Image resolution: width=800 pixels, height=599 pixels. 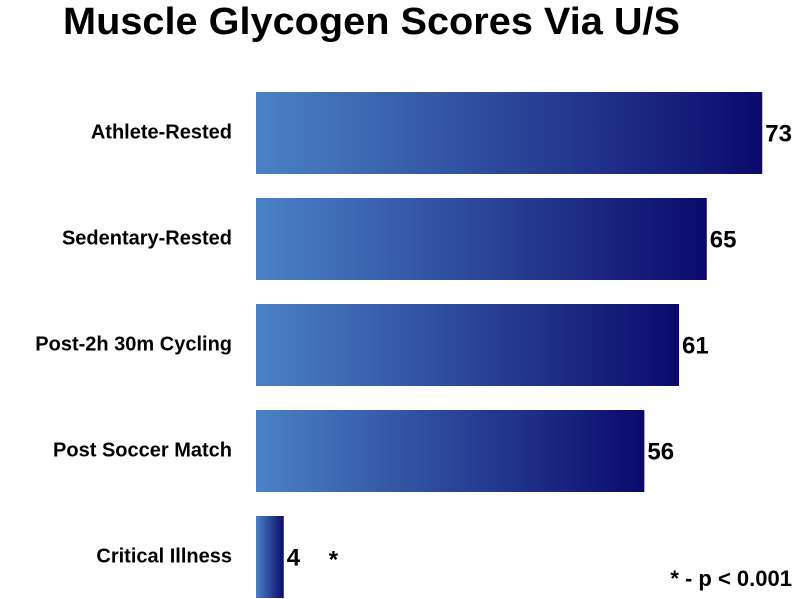 I want to click on category-label: Critical Illness, so click(x=164, y=556).